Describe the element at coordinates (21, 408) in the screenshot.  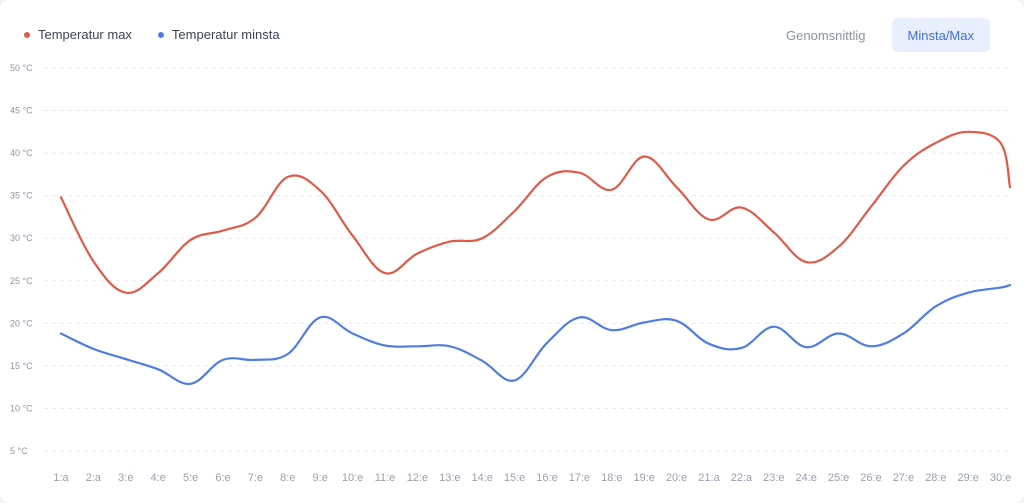
I see `y-tick-label: 10 °C` at that location.